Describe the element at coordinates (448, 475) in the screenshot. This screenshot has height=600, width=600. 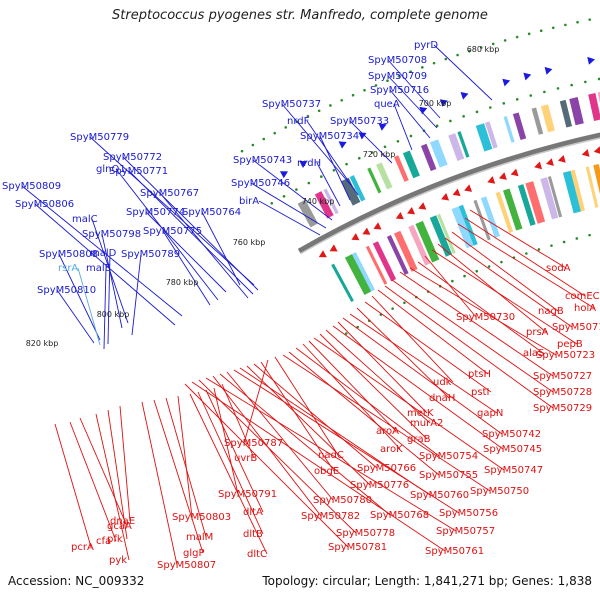
I see `reverse-gene-label: SpyM50755` at that location.